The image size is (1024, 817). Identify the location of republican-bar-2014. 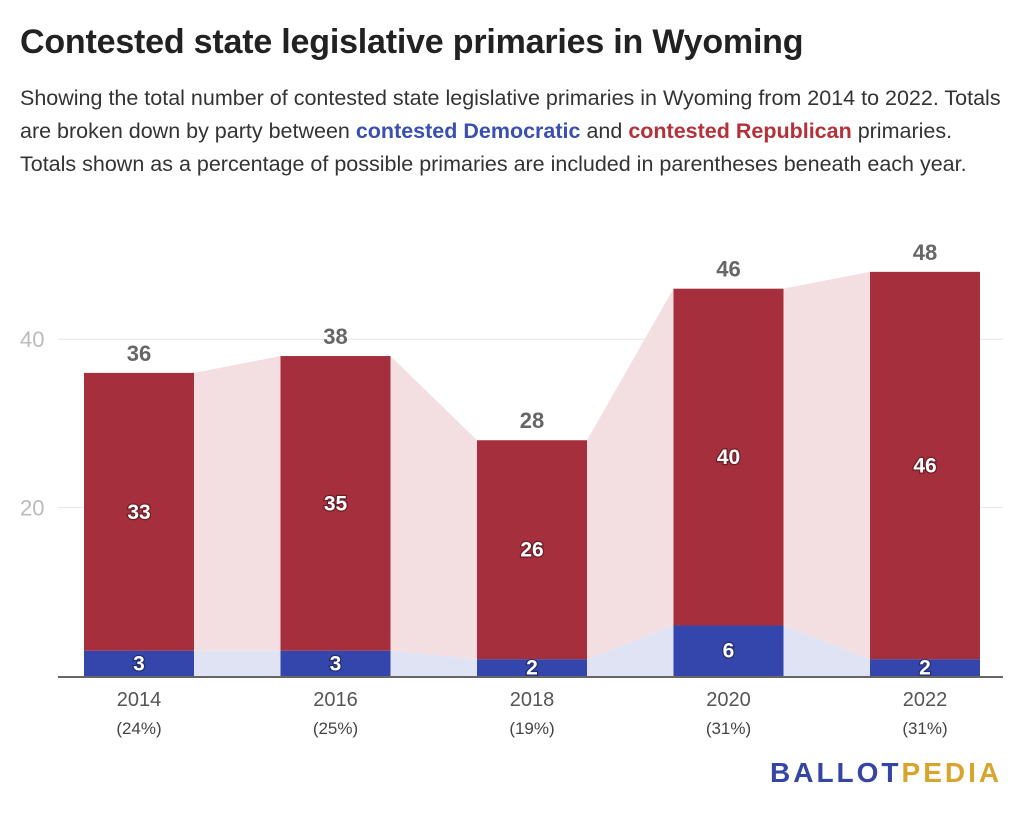
(139, 511).